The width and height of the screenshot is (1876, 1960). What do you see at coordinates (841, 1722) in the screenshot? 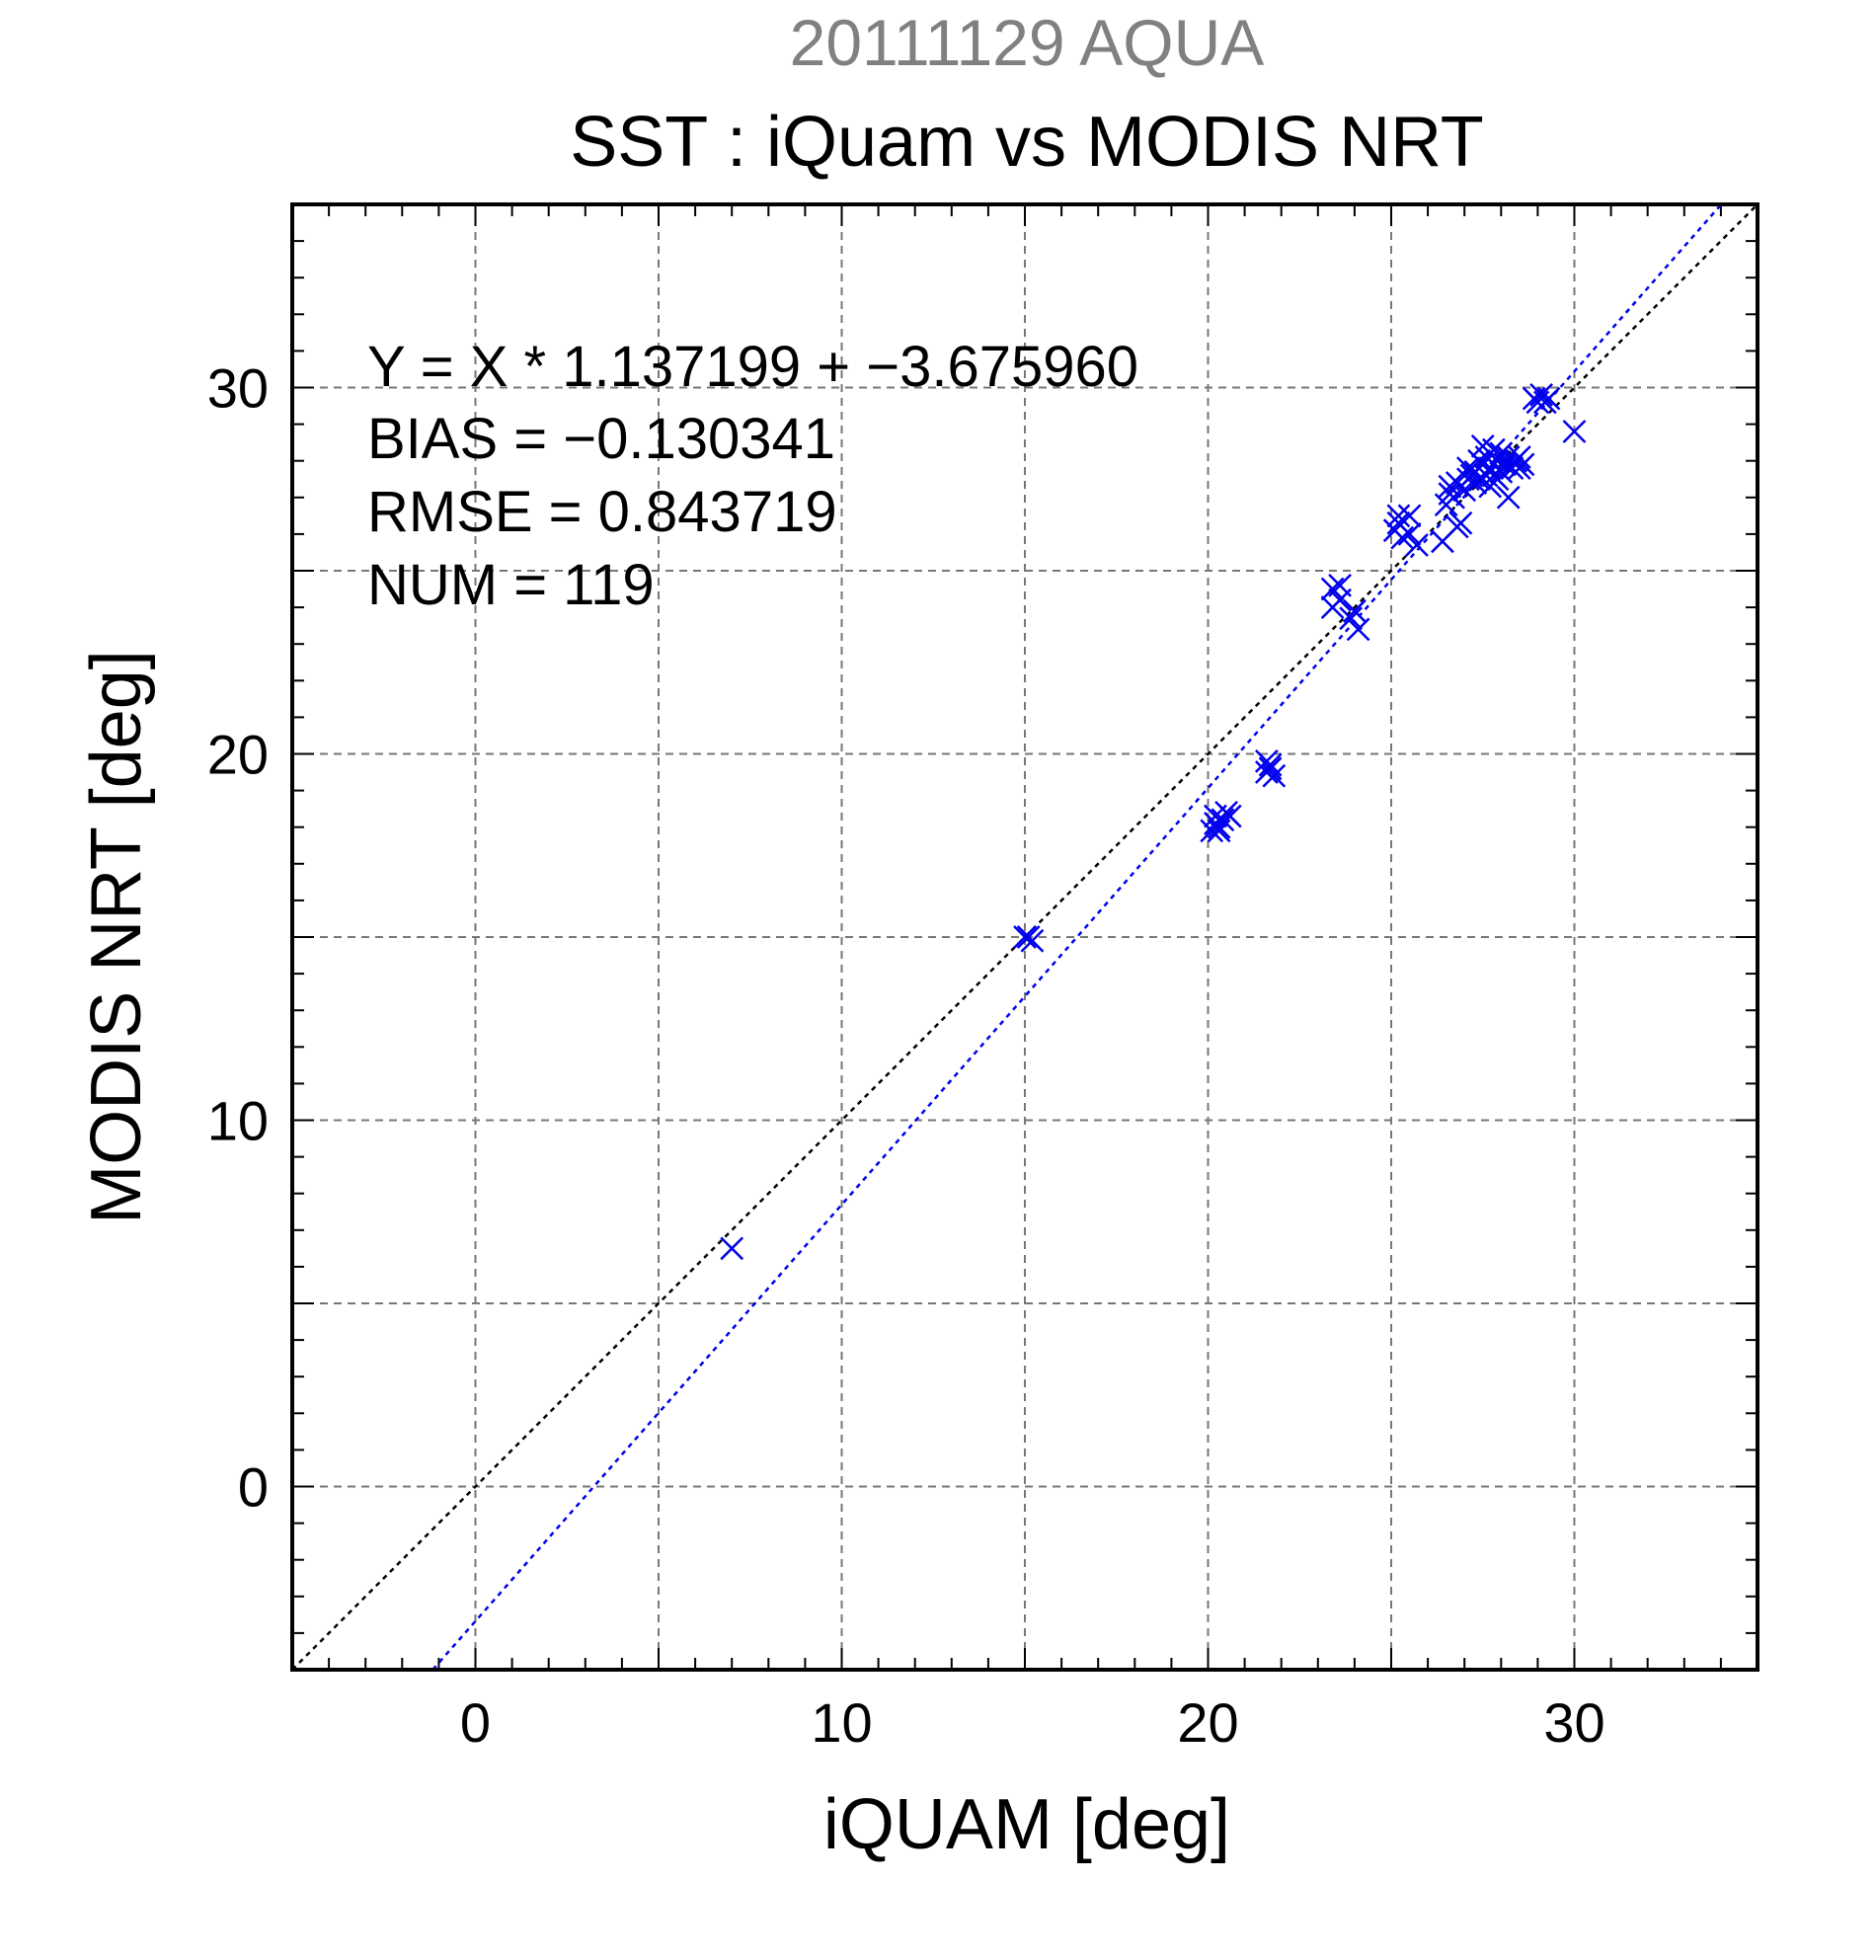
I see `x-tick-label: 10` at bounding box center [841, 1722].